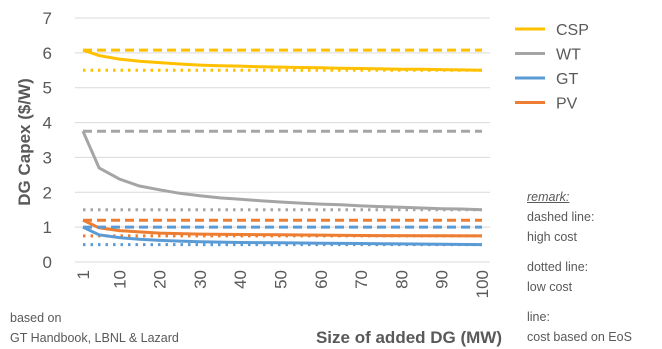  Describe the element at coordinates (579, 337) in the screenshot. I see `solid-line-meaning: cost based on EoS` at that location.